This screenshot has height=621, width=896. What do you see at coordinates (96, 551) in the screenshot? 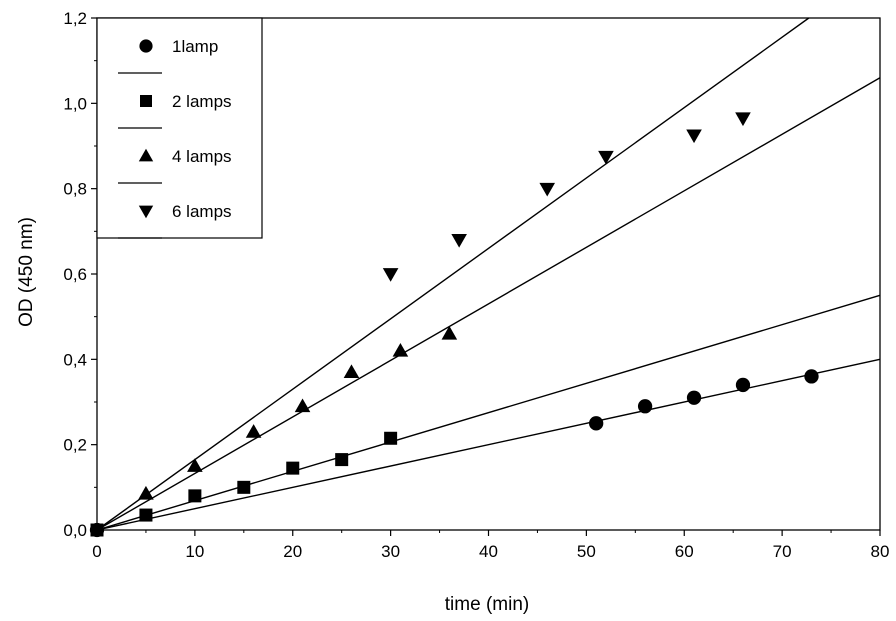
I see `x-tick-label: 0` at bounding box center [96, 551].